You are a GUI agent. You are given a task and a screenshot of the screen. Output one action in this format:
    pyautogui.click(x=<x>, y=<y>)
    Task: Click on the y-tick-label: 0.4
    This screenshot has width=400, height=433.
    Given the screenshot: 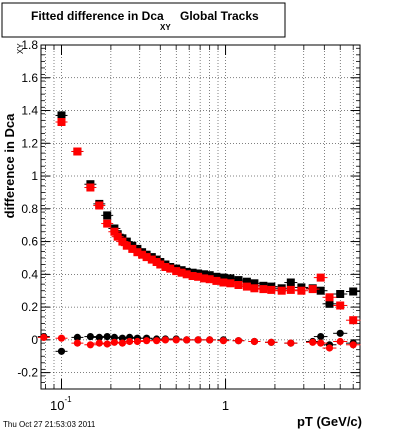 What is the action you would take?
    pyautogui.click(x=29, y=274)
    